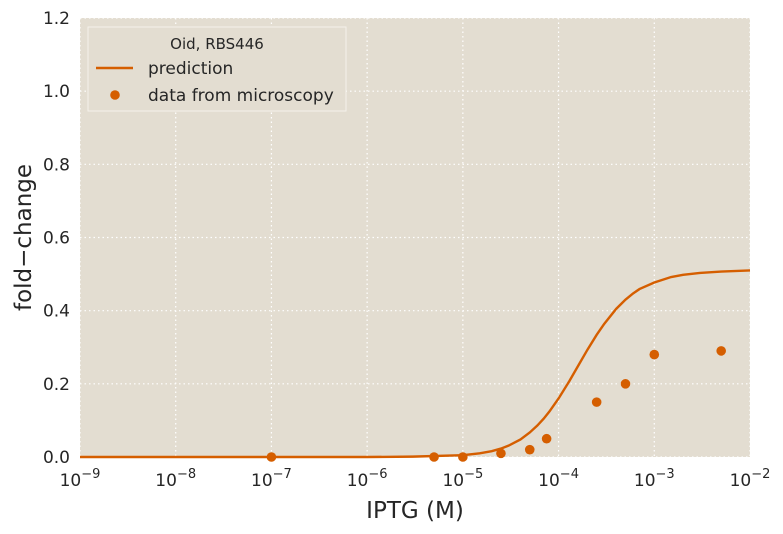 This screenshot has width=783, height=534. What do you see at coordinates (367, 479) in the screenshot?
I see `x-tick-label: 10⁻⁶` at bounding box center [367, 479].